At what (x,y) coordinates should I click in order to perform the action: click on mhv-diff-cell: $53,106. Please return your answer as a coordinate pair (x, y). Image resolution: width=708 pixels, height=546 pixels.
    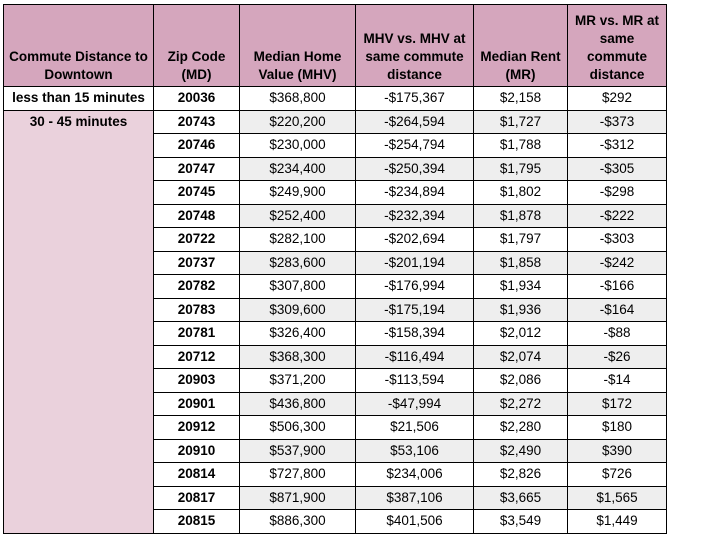
    Looking at the image, I should click on (414, 450).